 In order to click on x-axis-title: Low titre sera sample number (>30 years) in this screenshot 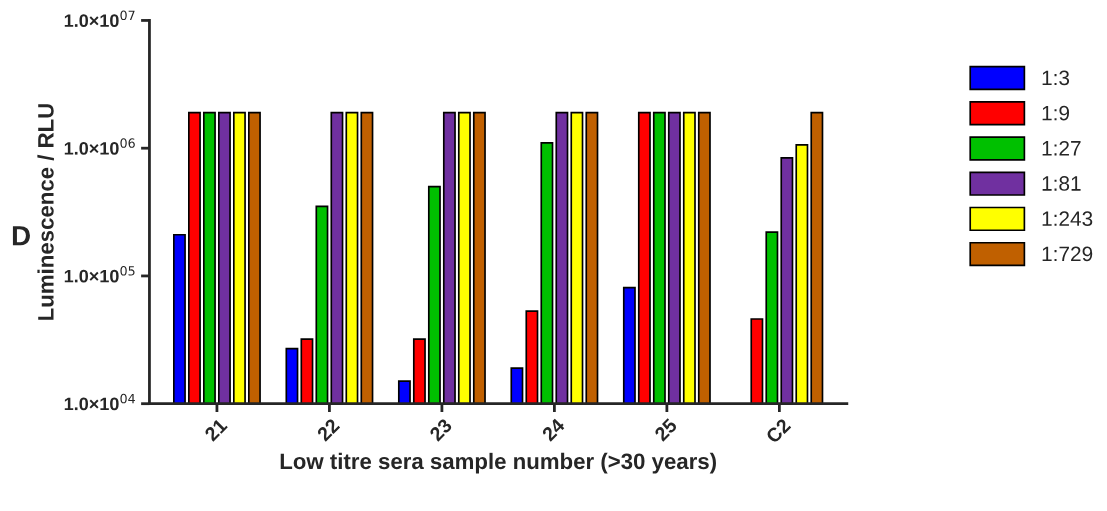, I will do `click(498, 463)`.